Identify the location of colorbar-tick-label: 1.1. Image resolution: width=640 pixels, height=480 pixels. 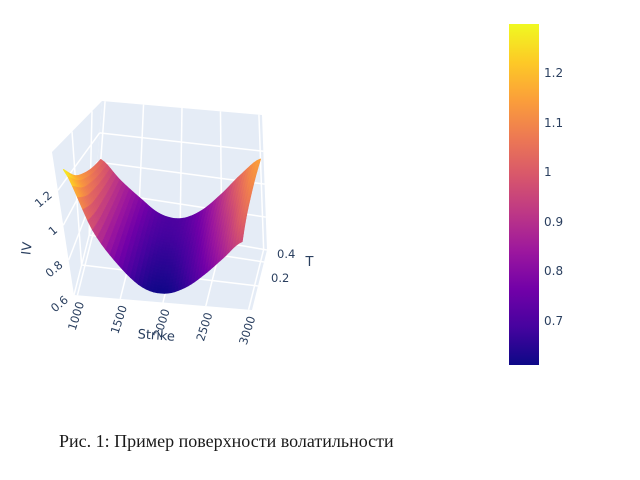
(554, 122).